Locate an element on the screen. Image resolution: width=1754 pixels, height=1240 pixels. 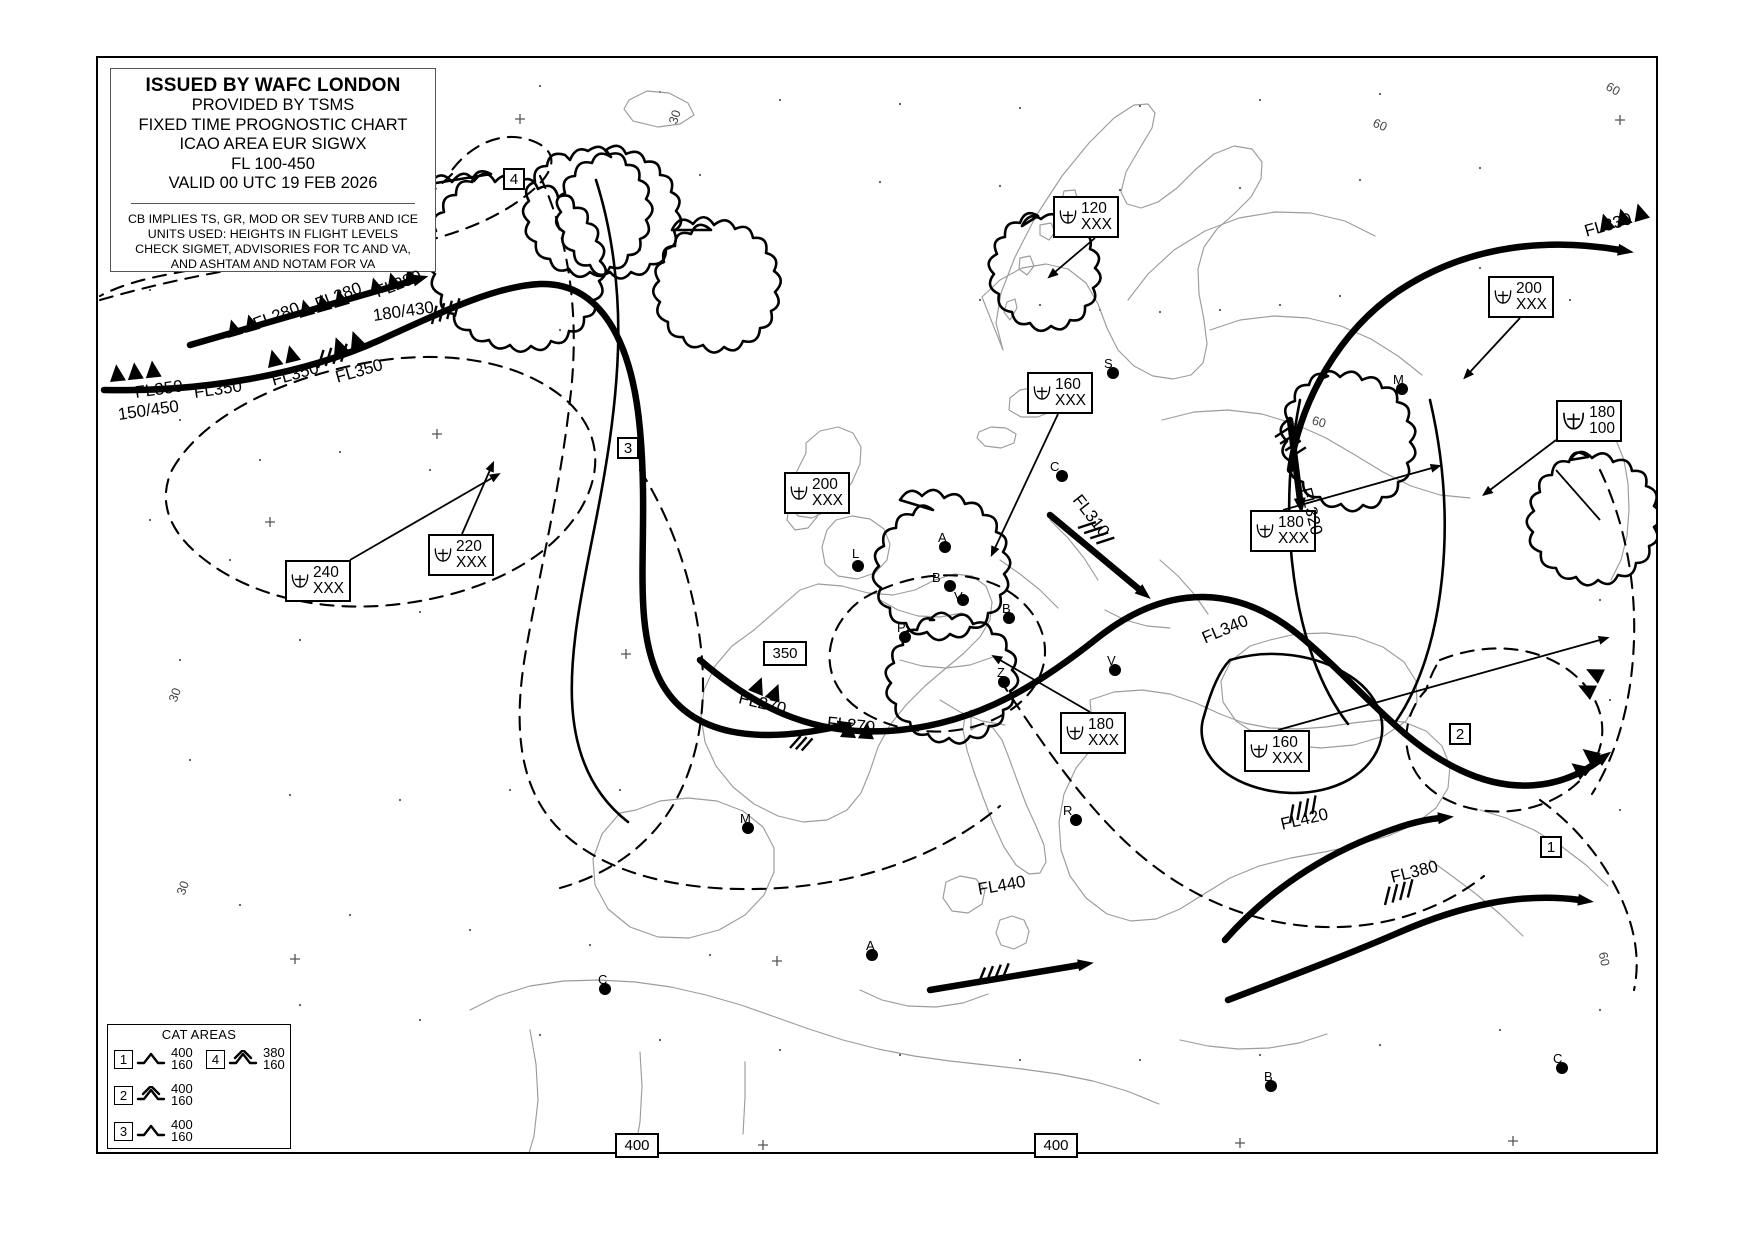
city-label: Z is located at coordinates (1001, 672).